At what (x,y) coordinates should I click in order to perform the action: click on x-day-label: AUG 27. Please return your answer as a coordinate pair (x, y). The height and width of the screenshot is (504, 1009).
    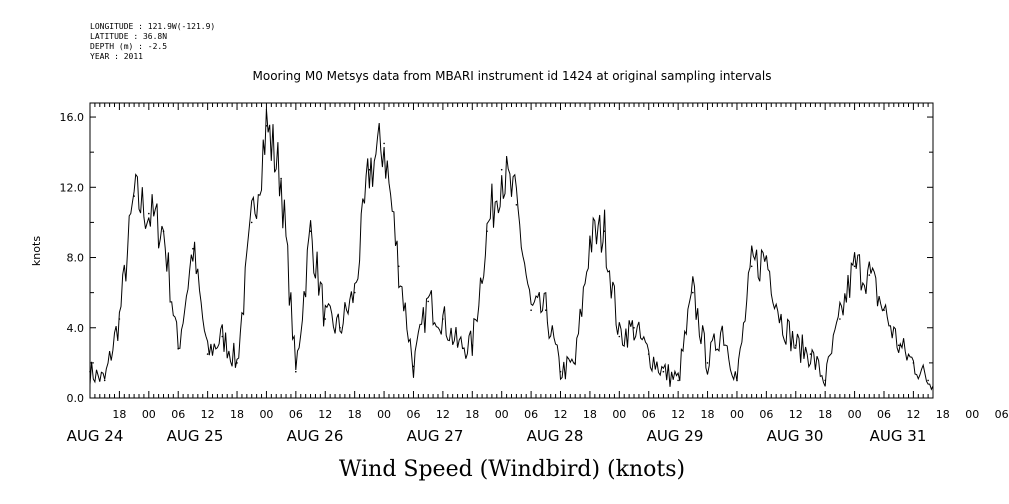
    Looking at the image, I should click on (435, 436).